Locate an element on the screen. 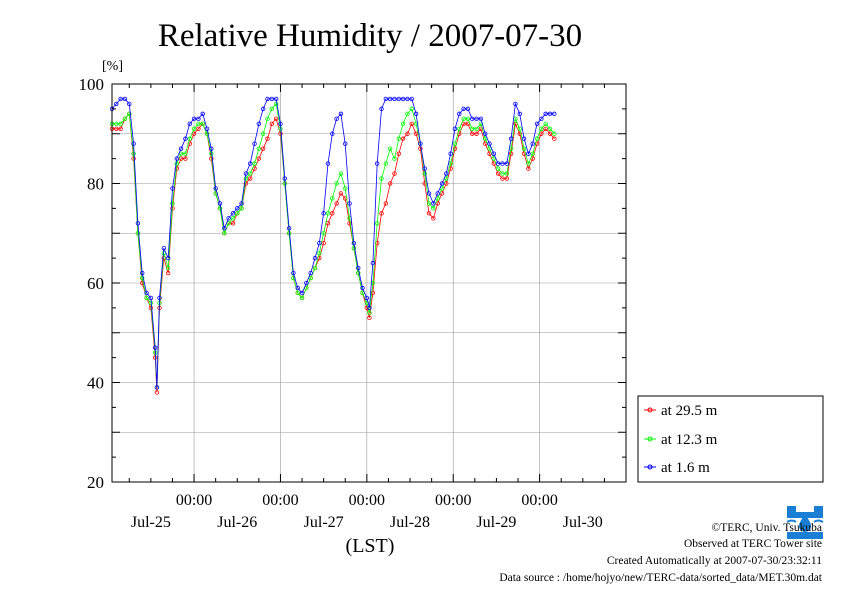 This screenshot has width=842, height=595. legend-marker-12-3m is located at coordinates (650, 439).